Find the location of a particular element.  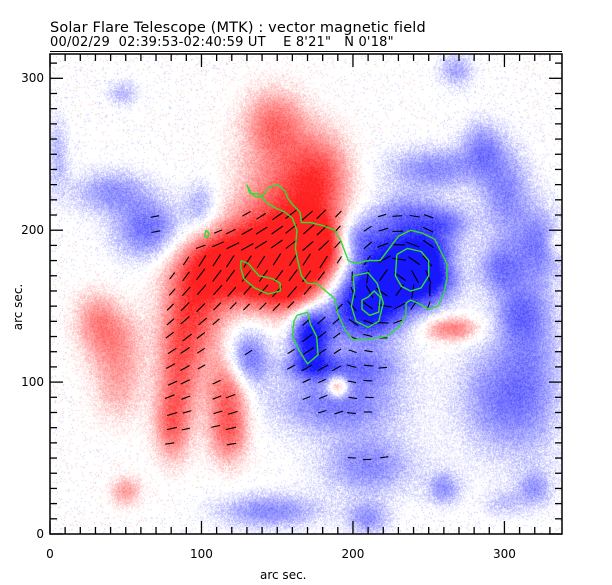

y-tick-label: 0 is located at coordinates (40, 534).